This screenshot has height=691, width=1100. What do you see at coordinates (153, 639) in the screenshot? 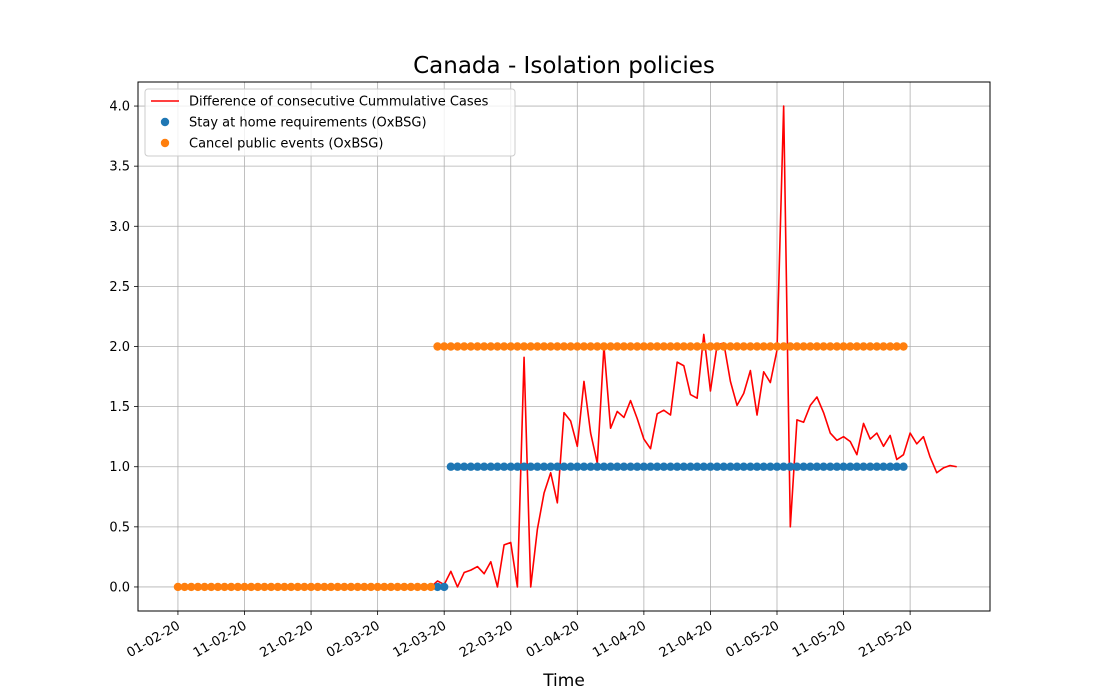
I see `x-tick-label: 01-02-20` at bounding box center [153, 639].